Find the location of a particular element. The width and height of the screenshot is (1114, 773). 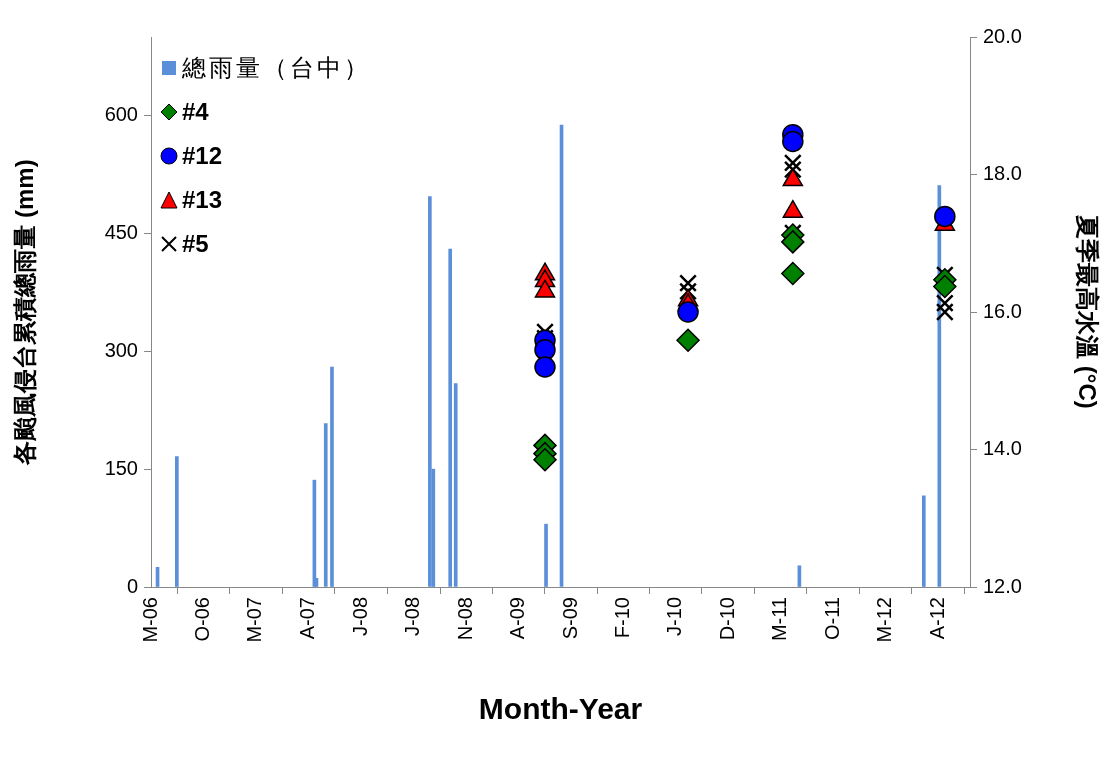

x-tick-label: S-09 is located at coordinates (569, 618).